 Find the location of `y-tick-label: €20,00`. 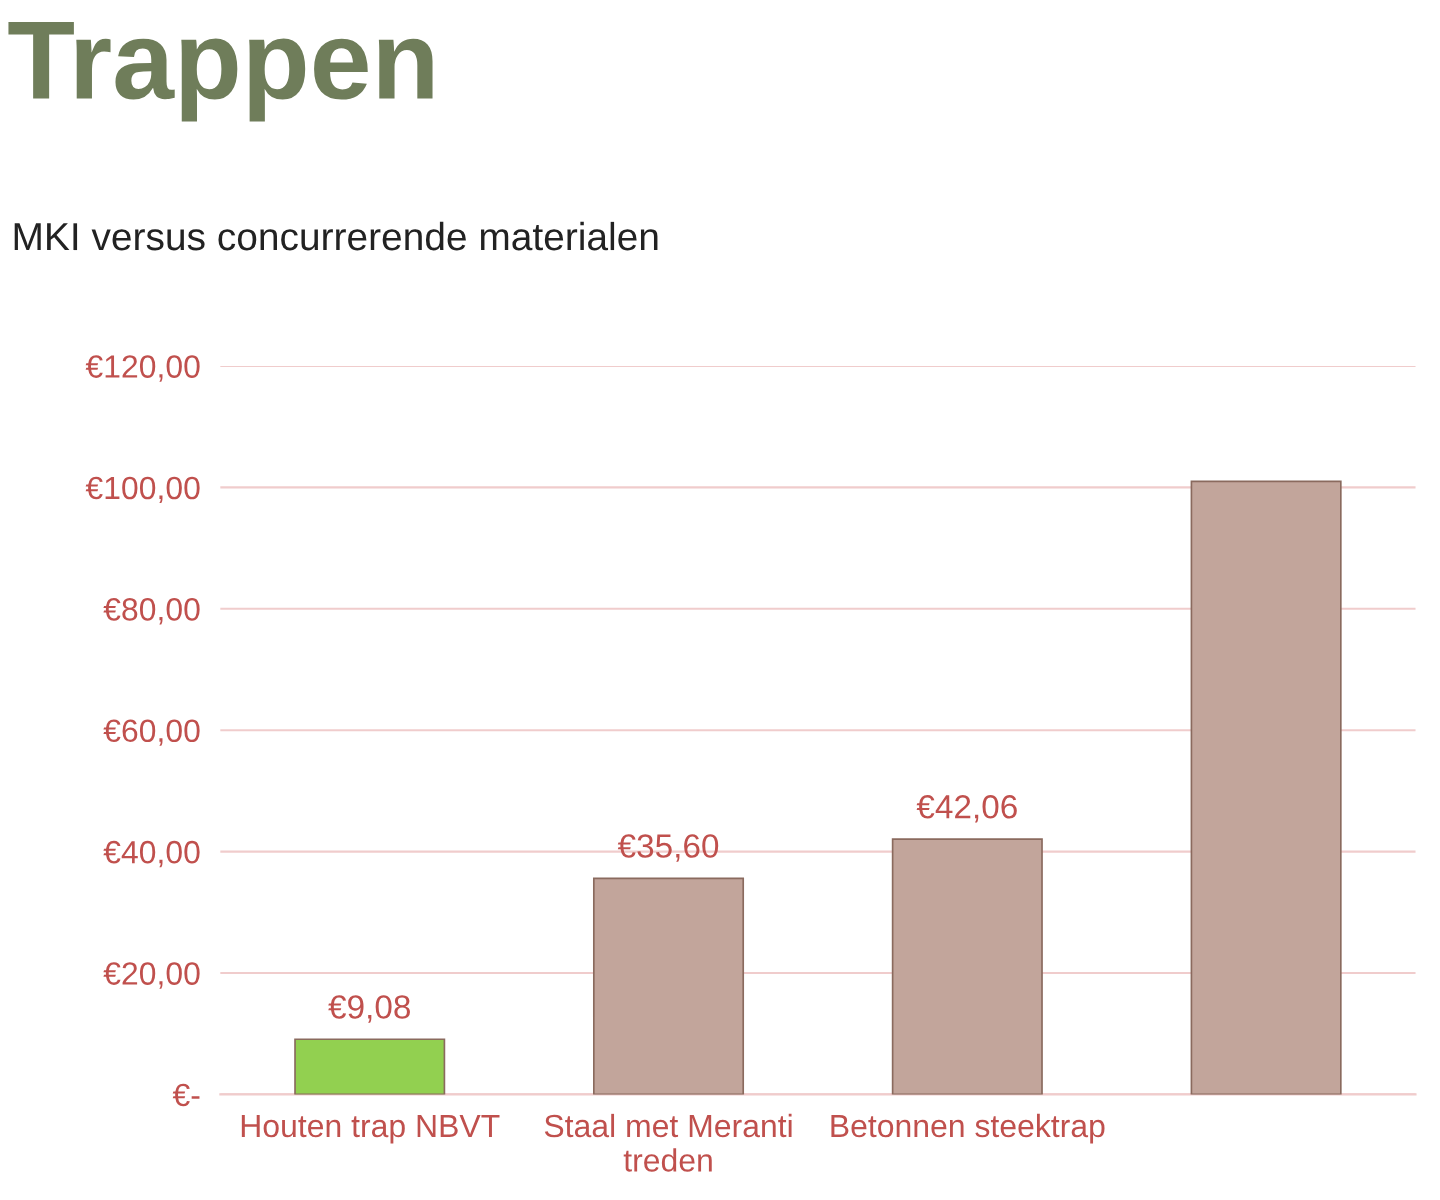

y-tick-label: €20,00 is located at coordinates (151, 975).